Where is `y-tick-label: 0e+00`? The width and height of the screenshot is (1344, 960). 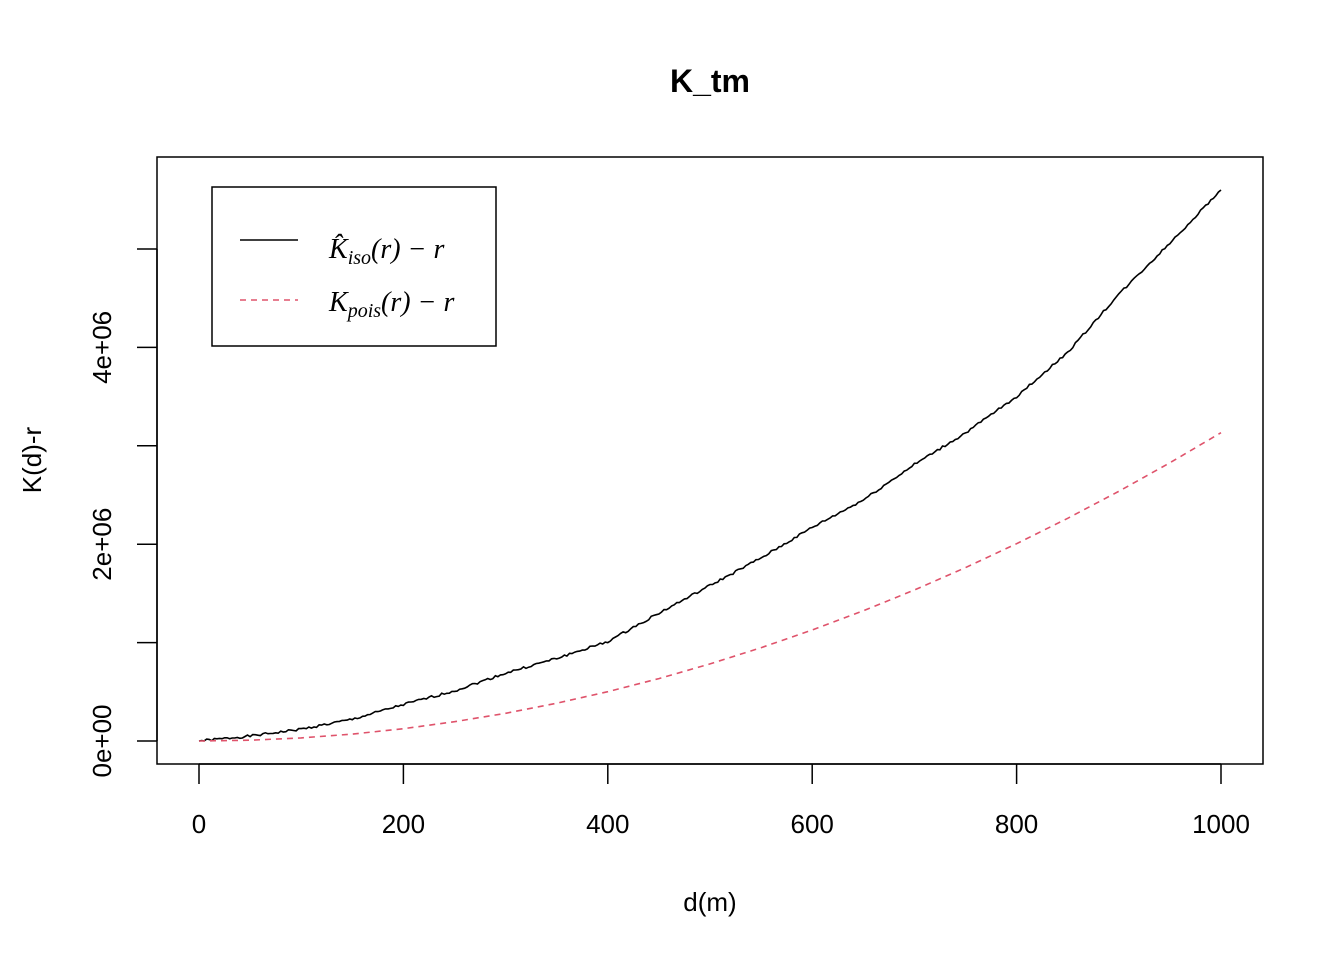 y-tick-label: 0e+00 is located at coordinates (102, 740).